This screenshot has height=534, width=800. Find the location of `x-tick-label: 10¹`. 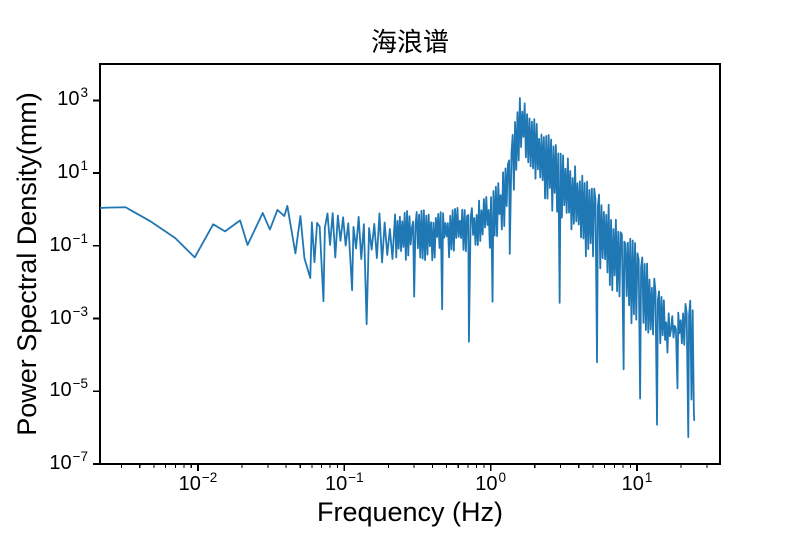

x-tick-label: 10¹ is located at coordinates (637, 482).